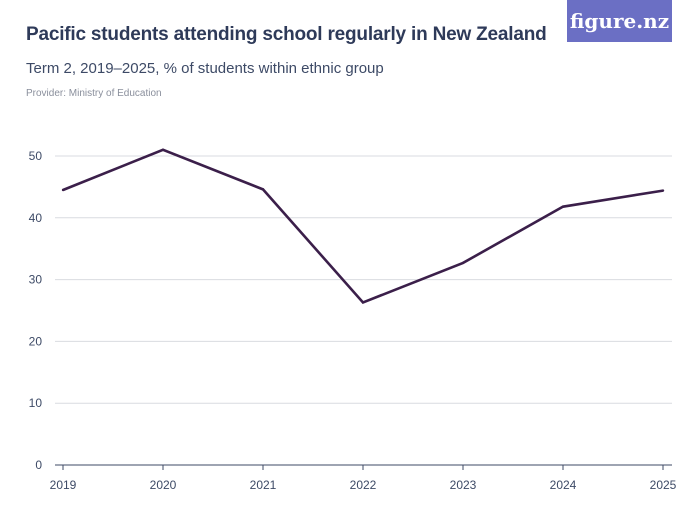  I want to click on x-tick-label: 2021, so click(263, 485).